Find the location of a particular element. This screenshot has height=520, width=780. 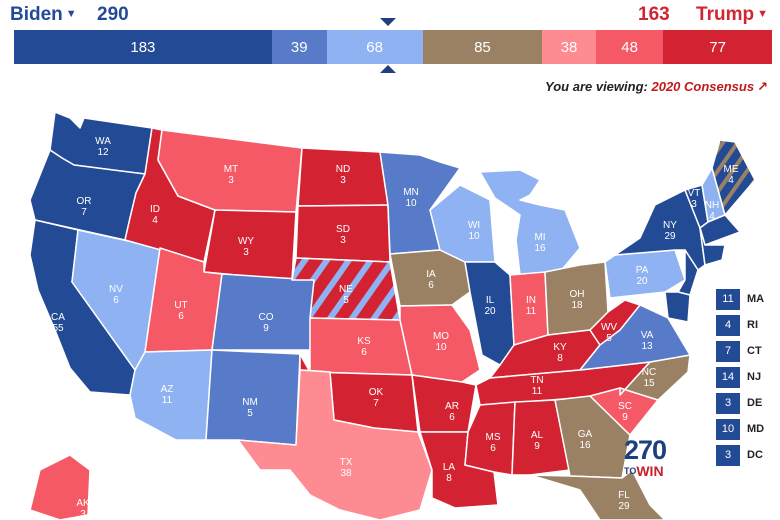

state-ev-ky: 8 is located at coordinates (560, 358).